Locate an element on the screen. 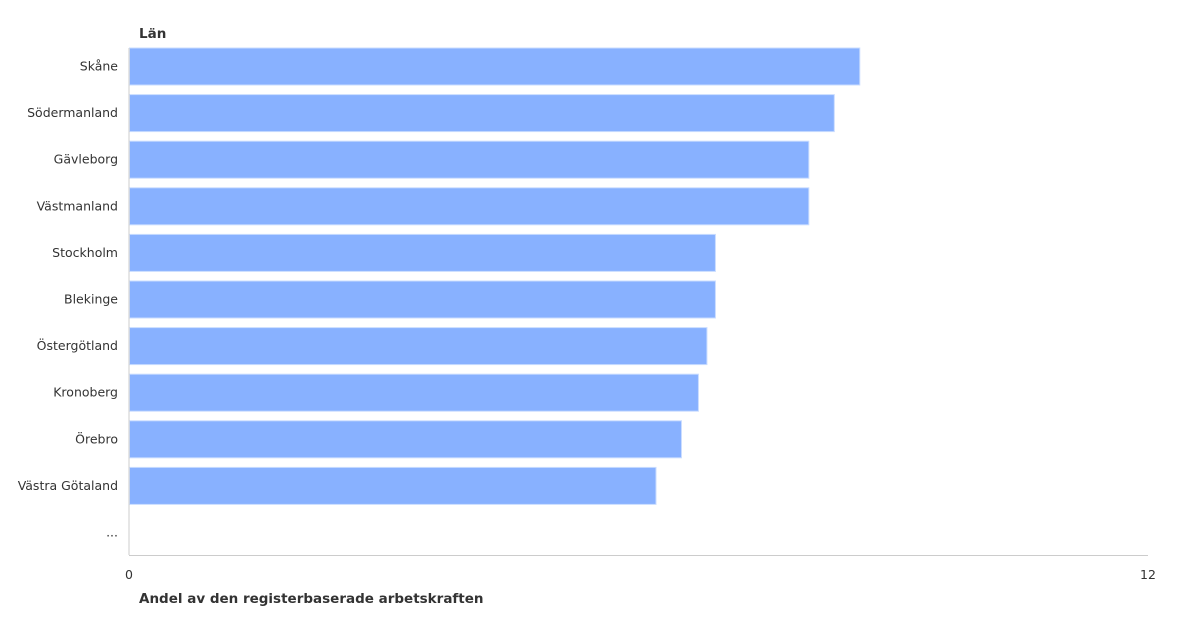  x-tick-label: 0 is located at coordinates (129, 574).